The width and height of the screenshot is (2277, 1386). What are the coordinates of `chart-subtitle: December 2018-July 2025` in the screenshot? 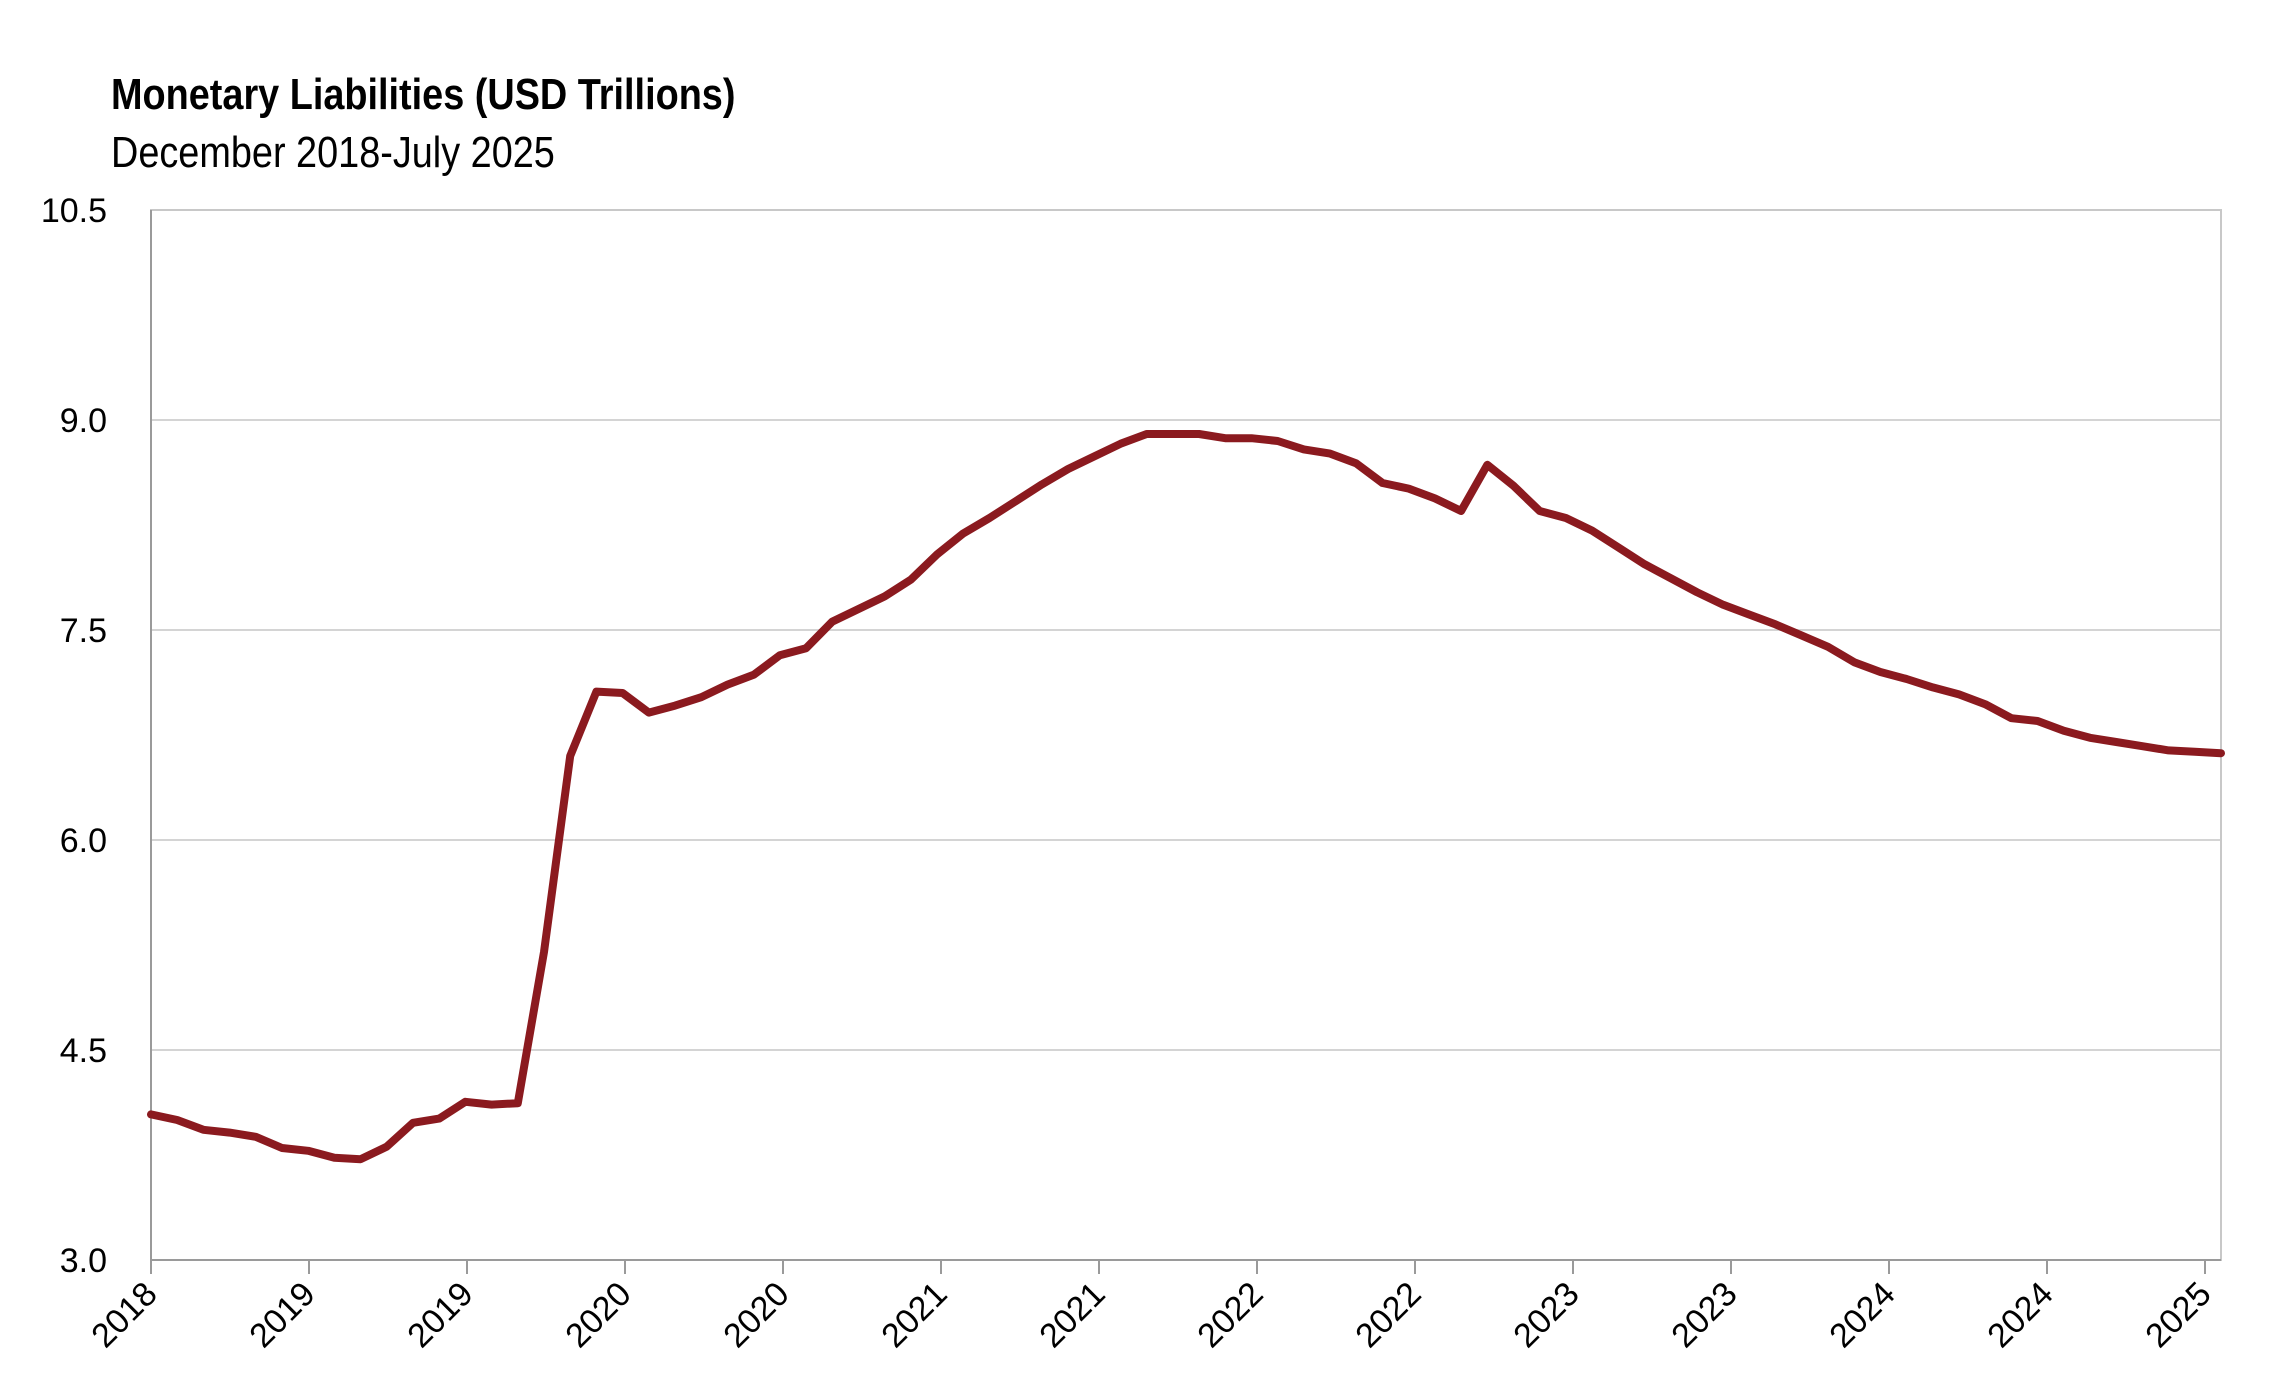 It's located at (333, 152).